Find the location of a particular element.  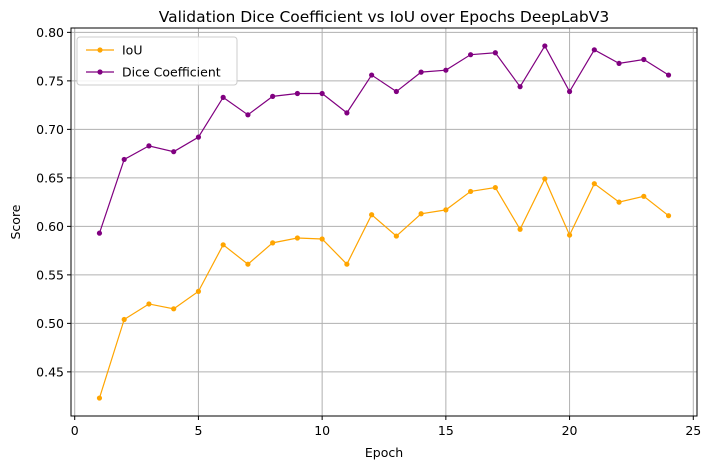

y-tick-label: 0.75 is located at coordinates (50, 80).